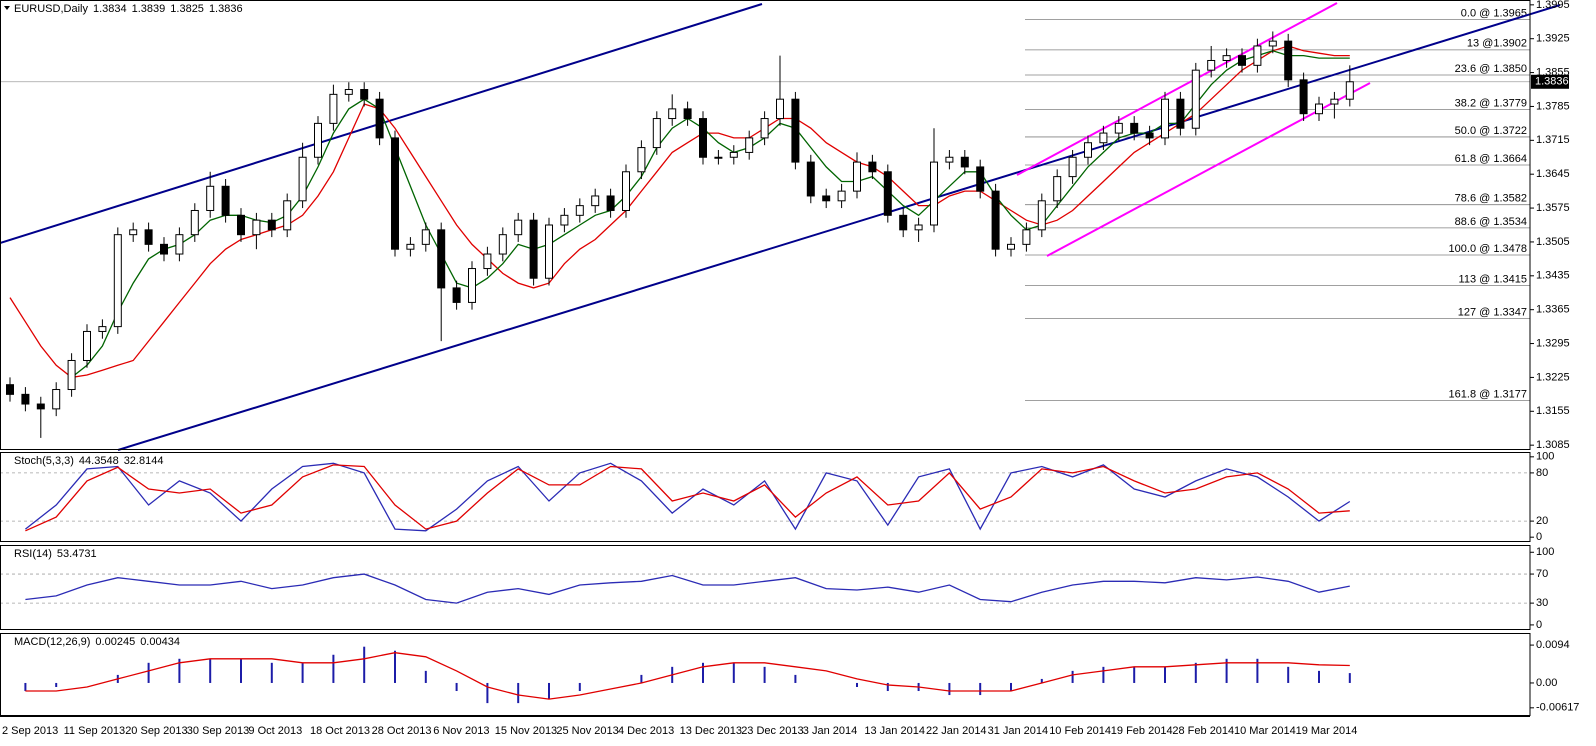 The height and width of the screenshot is (746, 1596). What do you see at coordinates (1488, 395) in the screenshot?
I see `fib-label: 161.8 @ 1.3177` at bounding box center [1488, 395].